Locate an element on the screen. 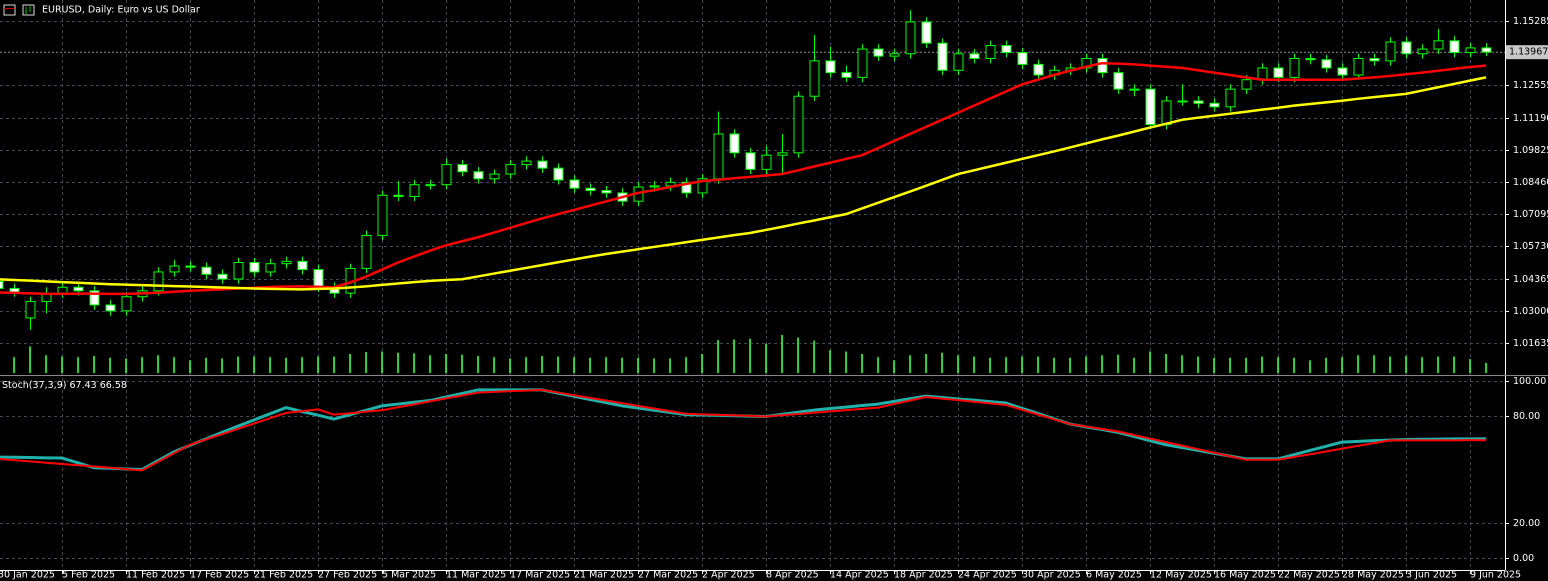  x-tick-label: 21 Mar 2025 is located at coordinates (604, 575).